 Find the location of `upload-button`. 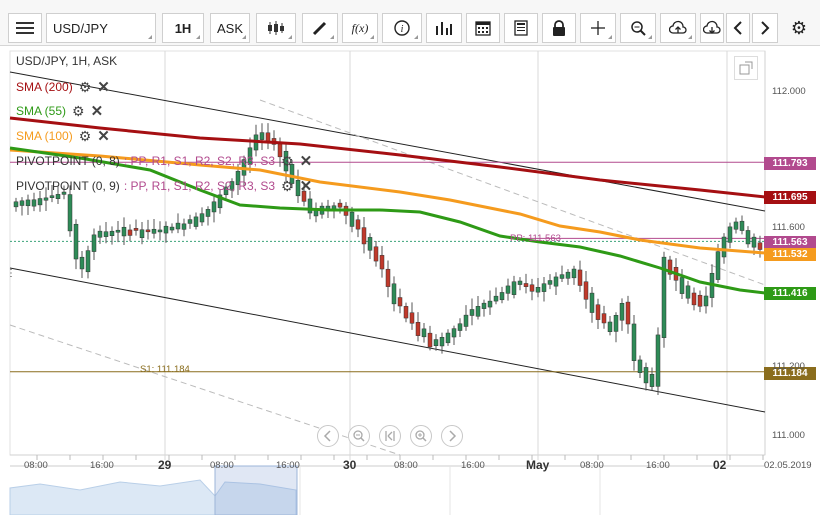

upload-button is located at coordinates (678, 28).